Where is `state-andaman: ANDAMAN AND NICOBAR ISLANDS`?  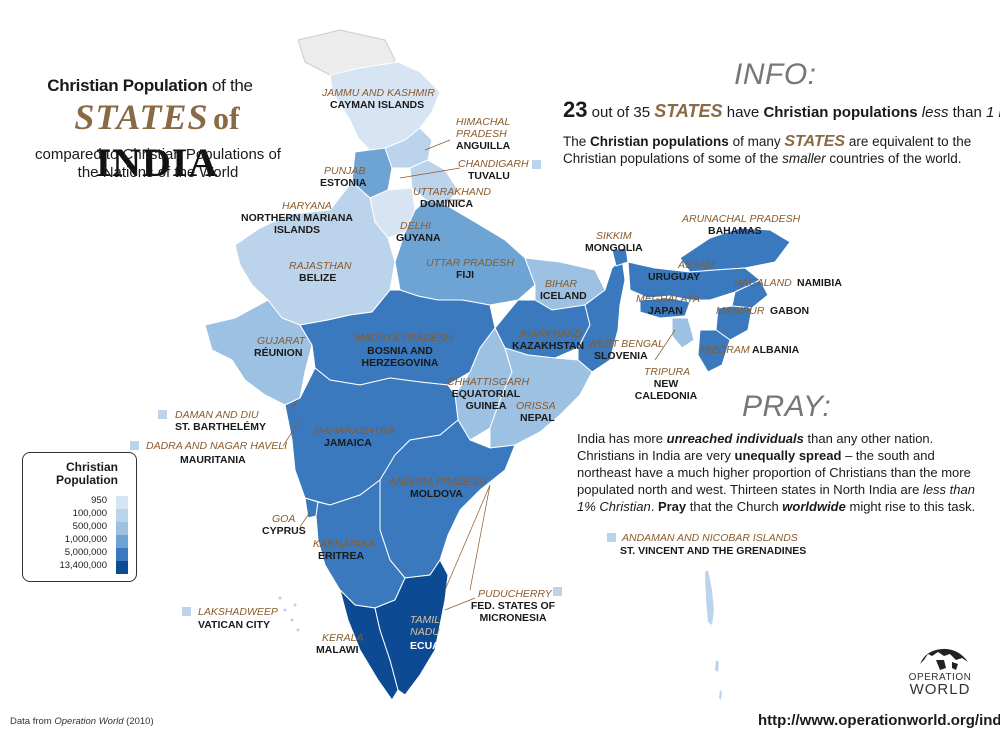 state-andaman: ANDAMAN AND NICOBAR ISLANDS is located at coordinates (710, 538).